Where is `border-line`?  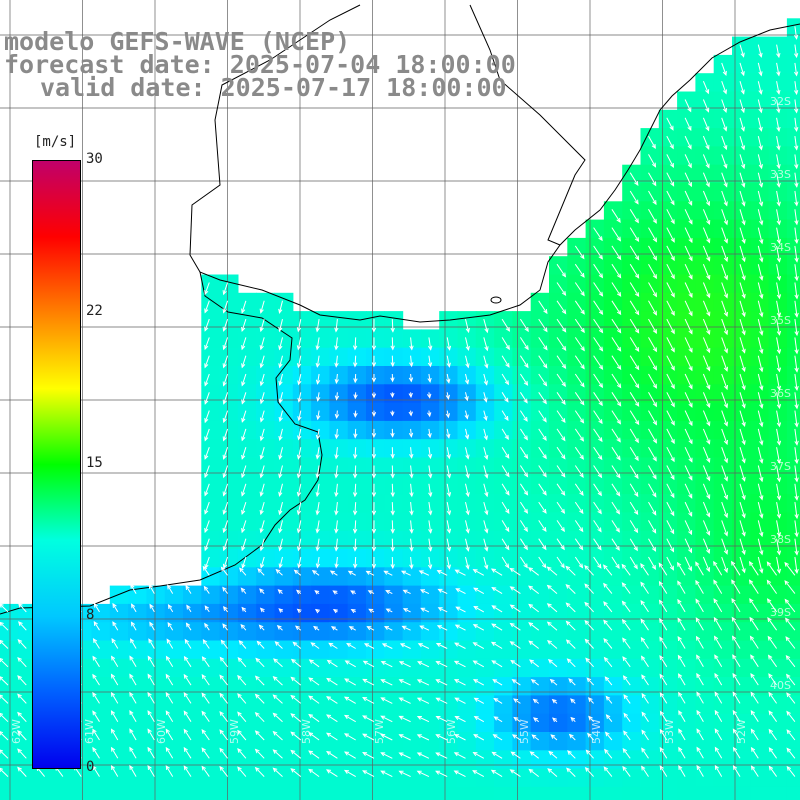
border-line is located at coordinates (527, 125).